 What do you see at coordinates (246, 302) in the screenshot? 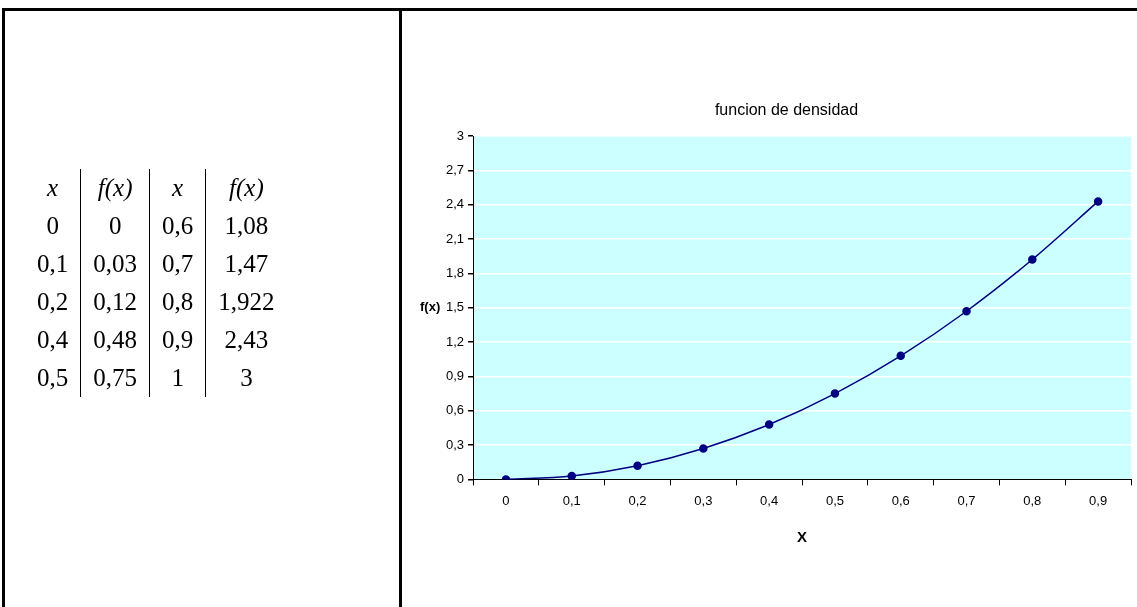
I see `text: 1,922` at bounding box center [246, 302].